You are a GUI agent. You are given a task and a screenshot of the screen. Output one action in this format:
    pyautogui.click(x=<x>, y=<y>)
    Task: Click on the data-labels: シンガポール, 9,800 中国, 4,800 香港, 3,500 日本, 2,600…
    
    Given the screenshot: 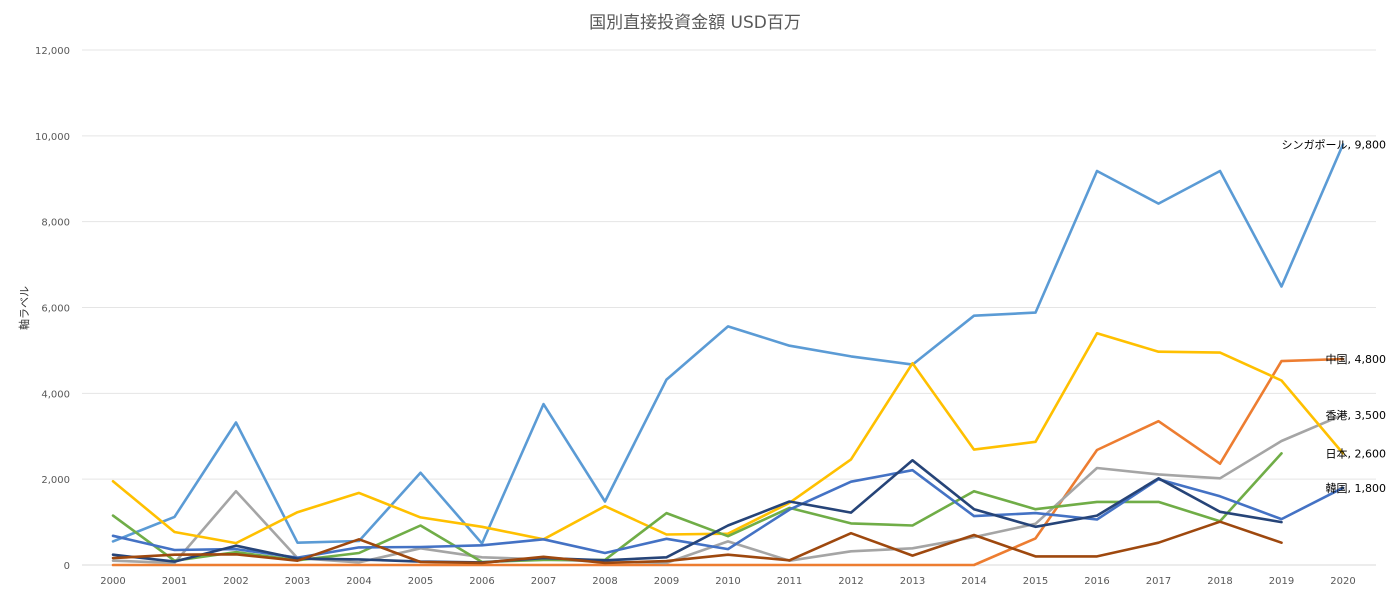 What is the action you would take?
    pyautogui.click(x=1334, y=316)
    